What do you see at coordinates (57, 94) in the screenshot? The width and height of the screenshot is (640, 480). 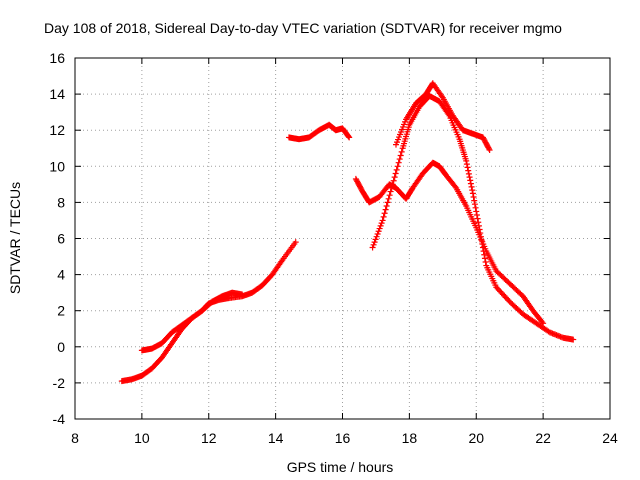 I see `y-tick-label: 14` at bounding box center [57, 94].